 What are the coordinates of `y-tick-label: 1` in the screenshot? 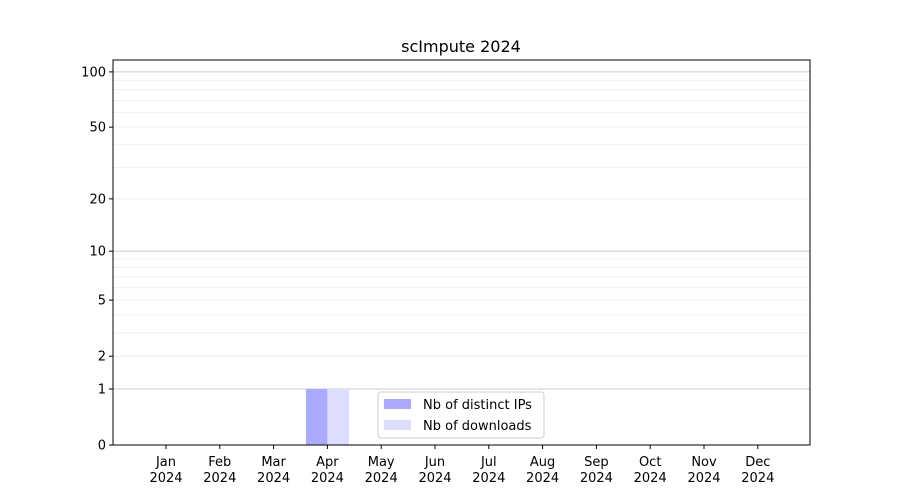 It's located at (102, 389).